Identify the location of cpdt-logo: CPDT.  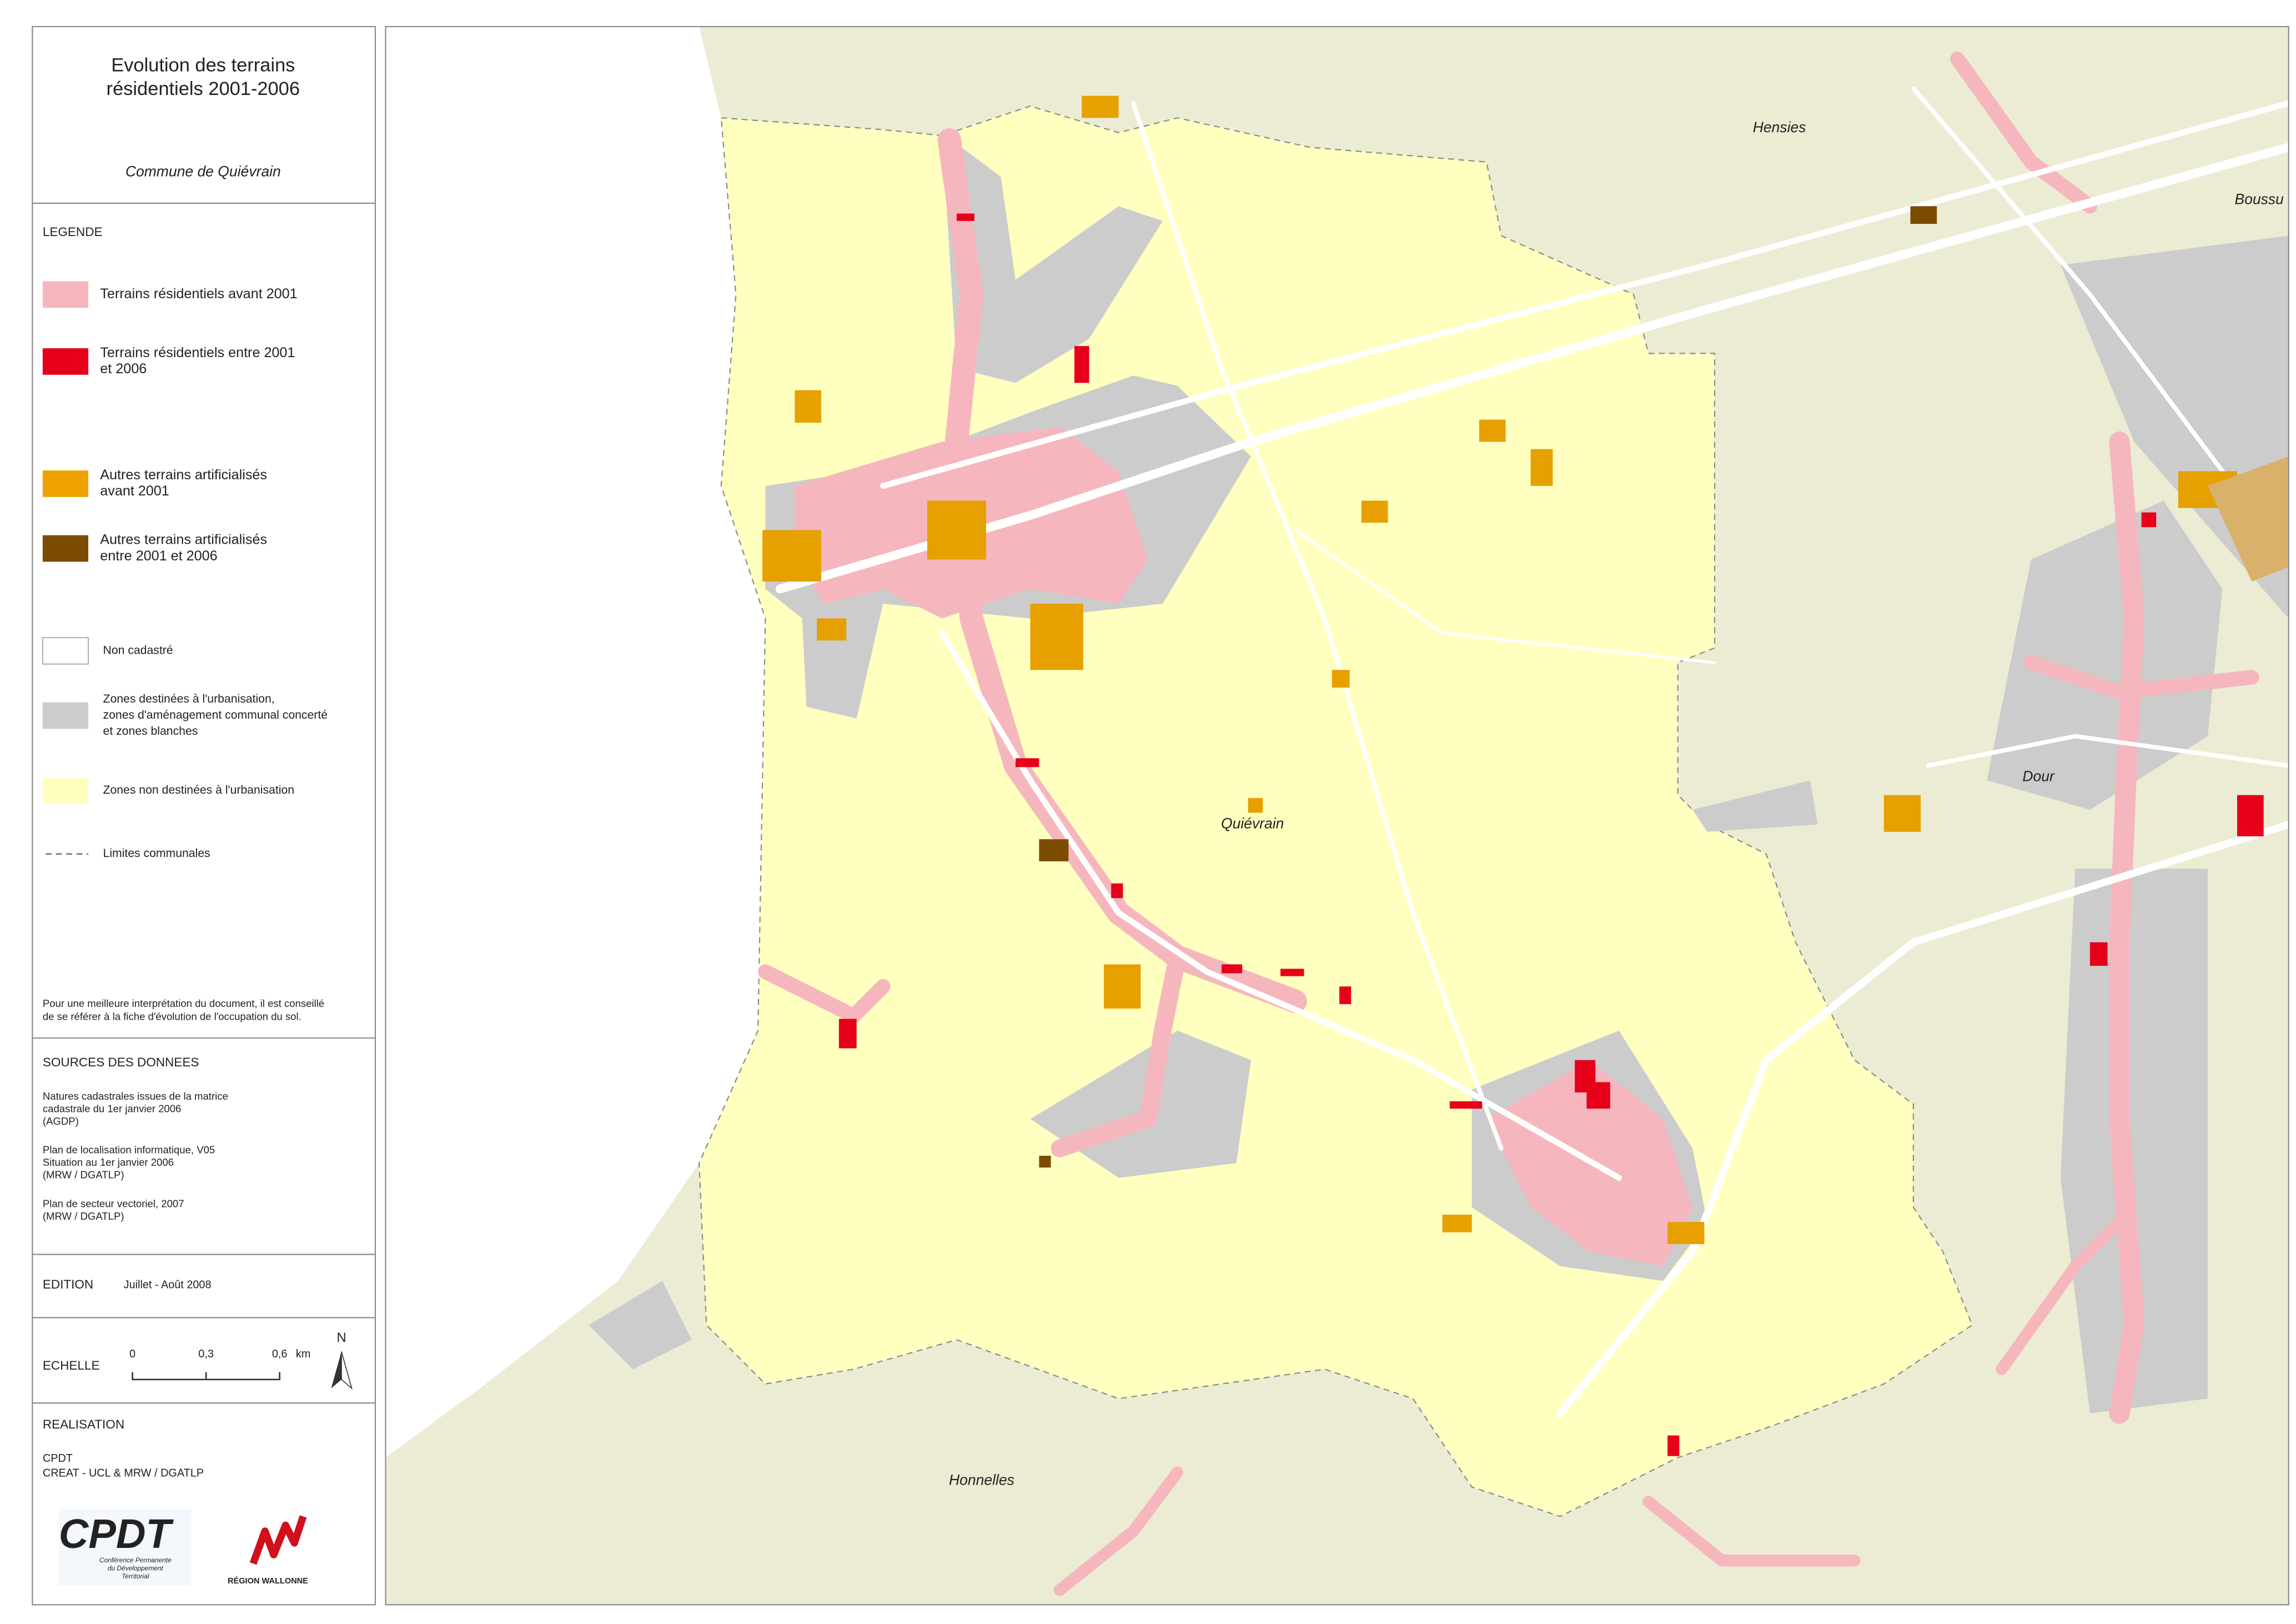
(116, 1534).